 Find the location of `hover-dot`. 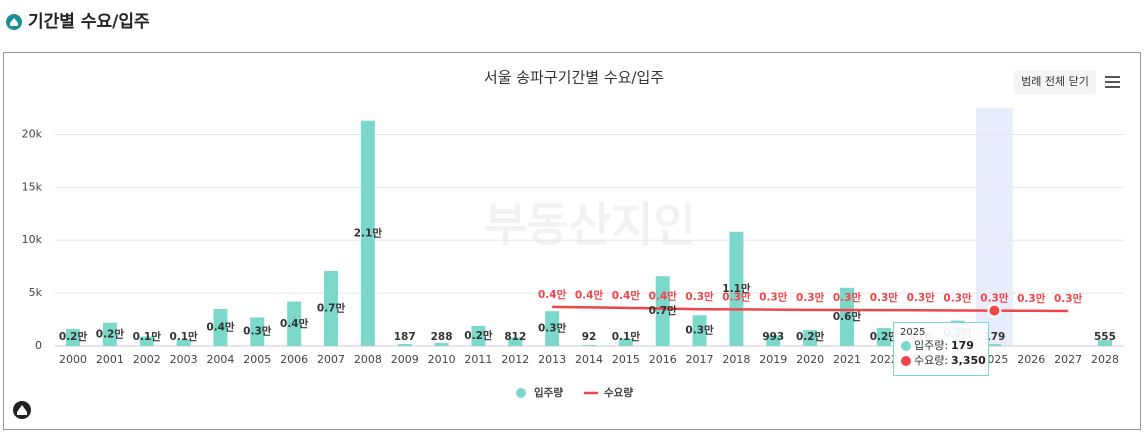

hover-dot is located at coordinates (994, 310).